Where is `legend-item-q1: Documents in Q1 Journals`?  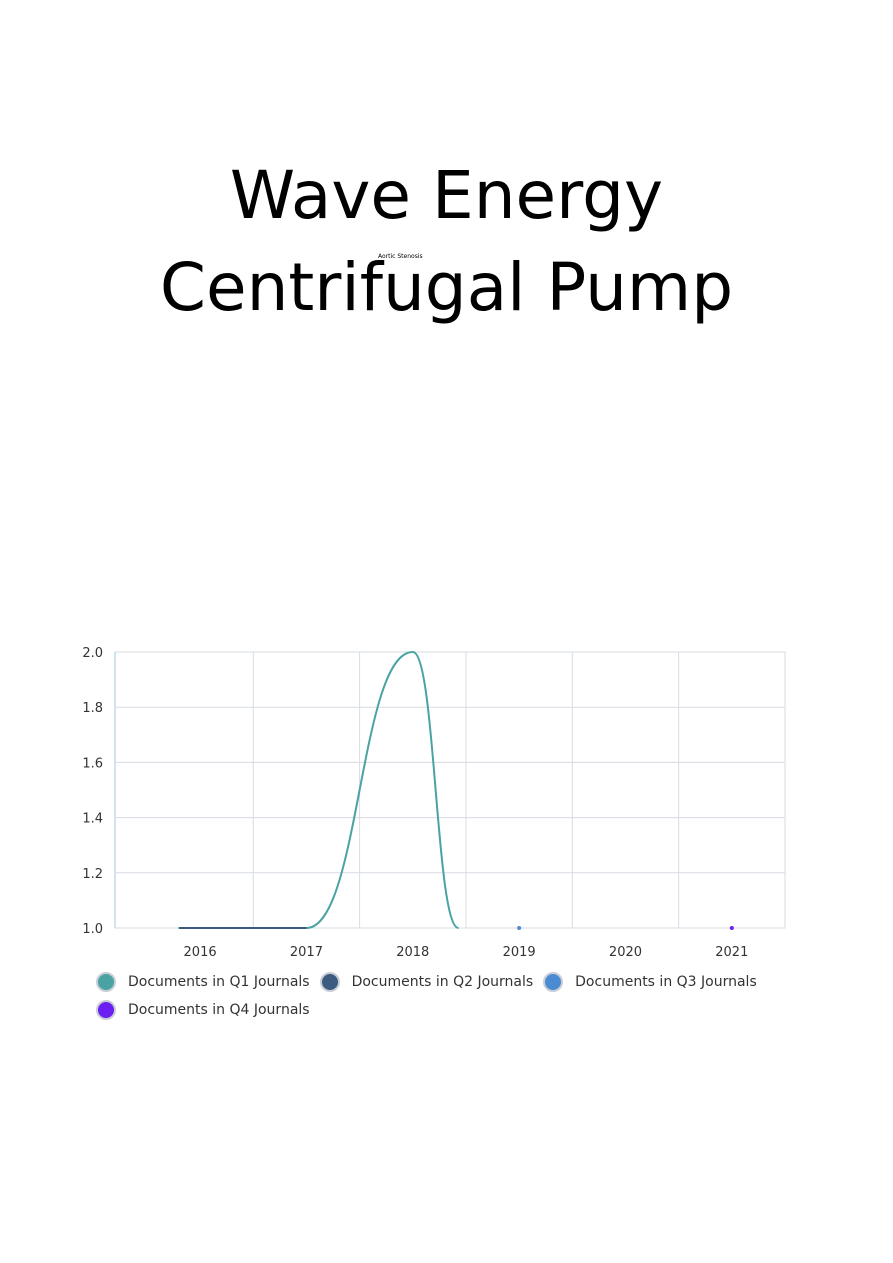
legend-item-q1: Documents in Q1 Journals is located at coordinates (203, 982).